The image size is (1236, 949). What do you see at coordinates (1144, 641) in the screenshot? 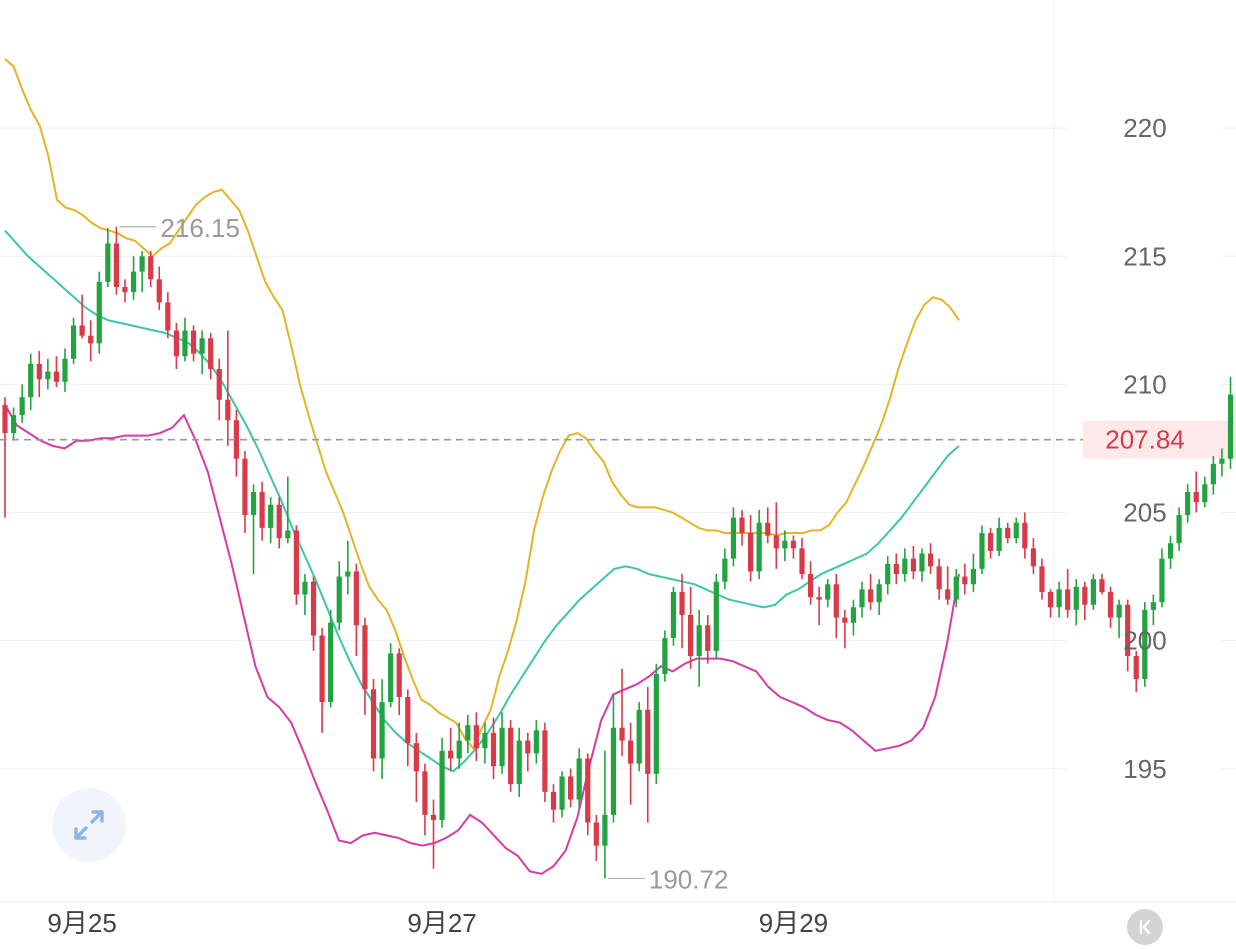
I see `y-tick-label: 200` at bounding box center [1144, 641].